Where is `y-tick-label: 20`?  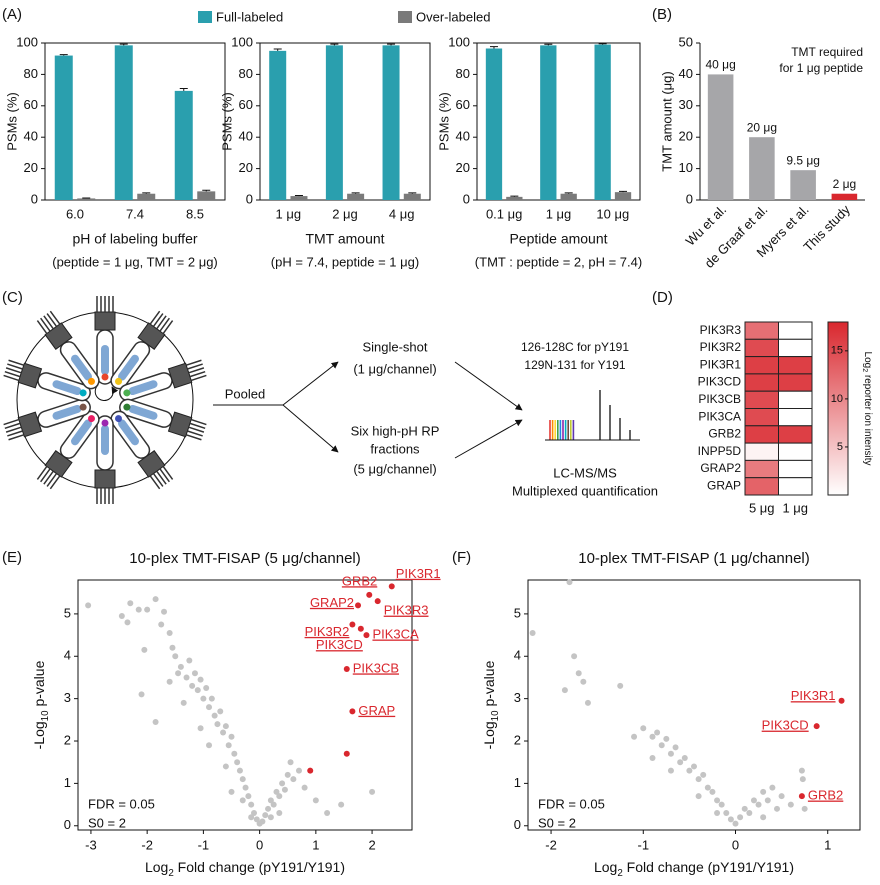
y-tick-label: 20 is located at coordinates (686, 136).